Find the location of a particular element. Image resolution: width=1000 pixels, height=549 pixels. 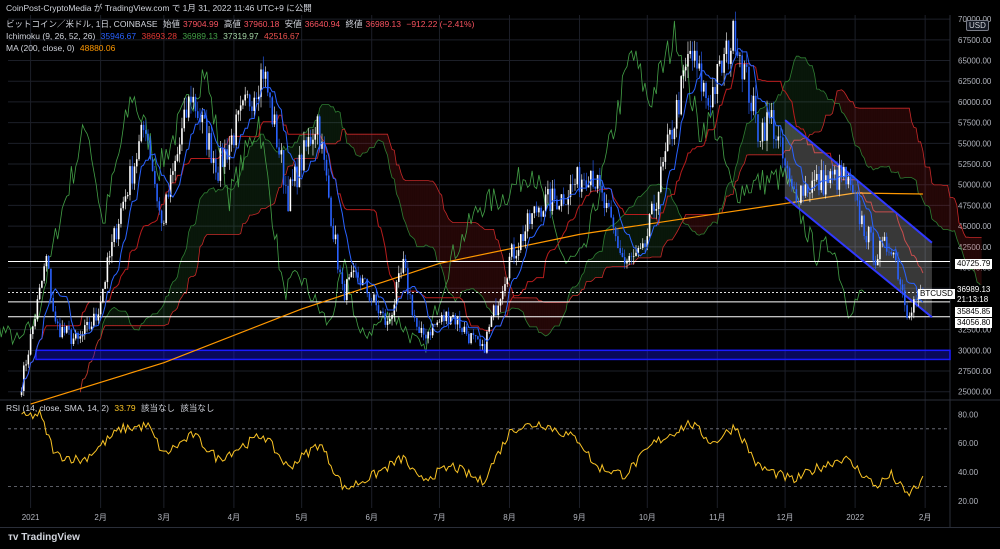

symbol-title: ビットコイン／米ドル, 1日, COINBASE is located at coordinates (82, 24).